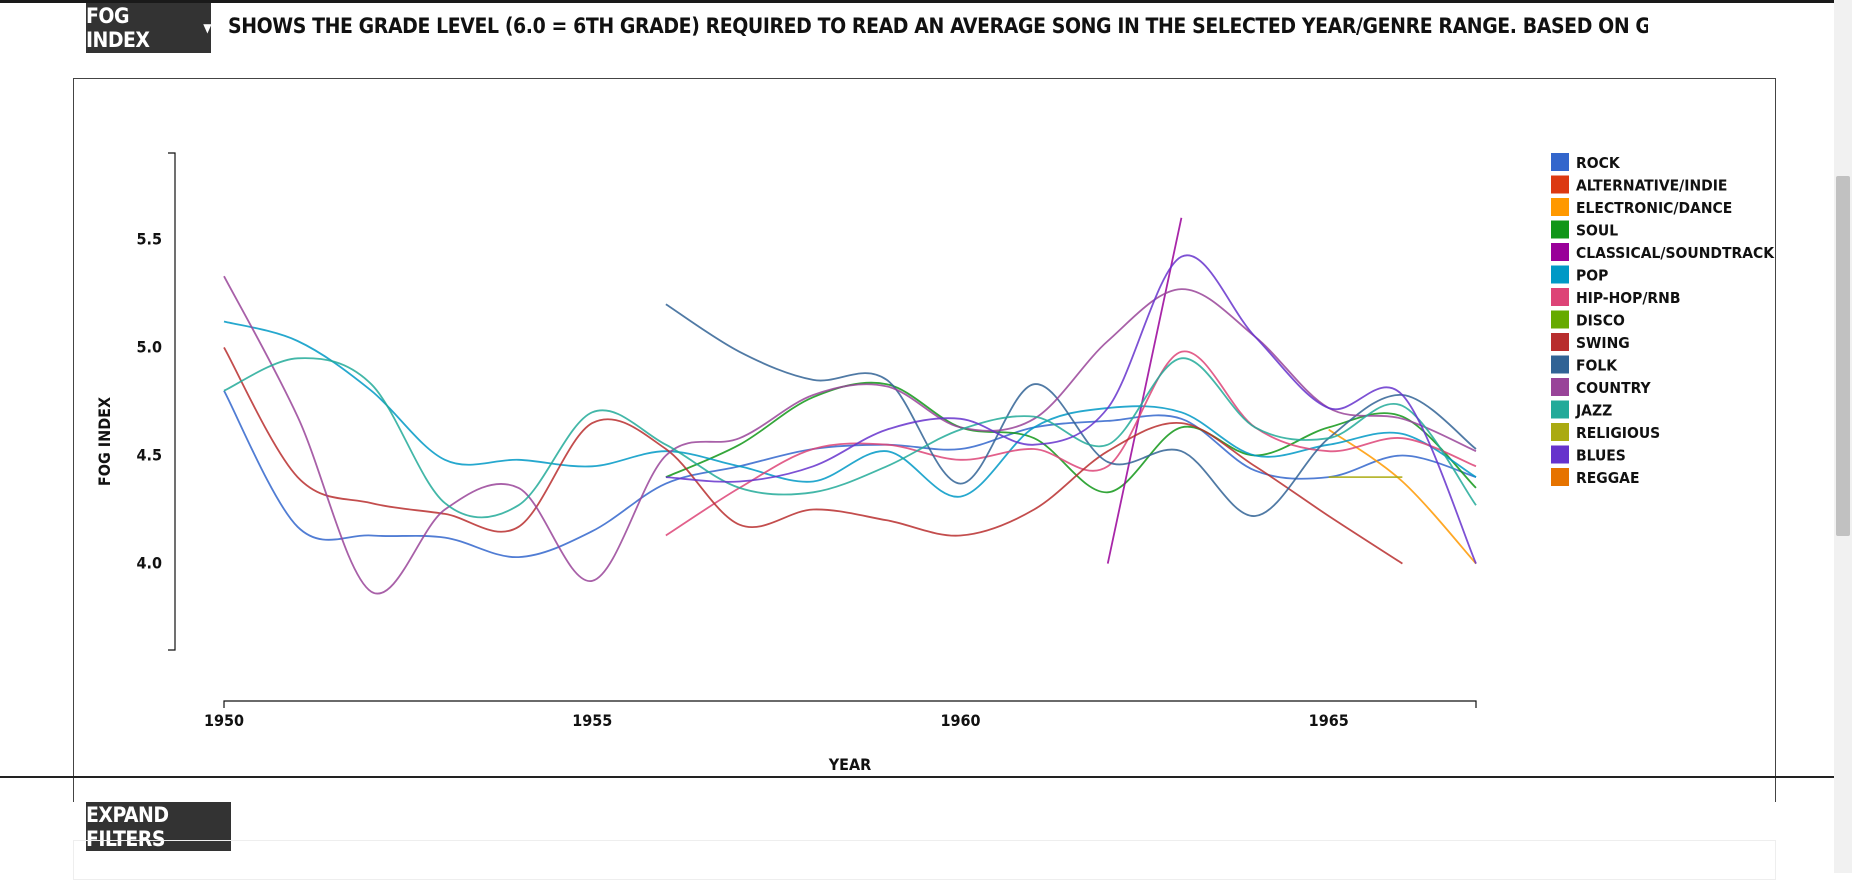  What do you see at coordinates (118, 28) in the screenshot?
I see `metric-dropdown-label: FOG INDEX` at bounding box center [118, 28].